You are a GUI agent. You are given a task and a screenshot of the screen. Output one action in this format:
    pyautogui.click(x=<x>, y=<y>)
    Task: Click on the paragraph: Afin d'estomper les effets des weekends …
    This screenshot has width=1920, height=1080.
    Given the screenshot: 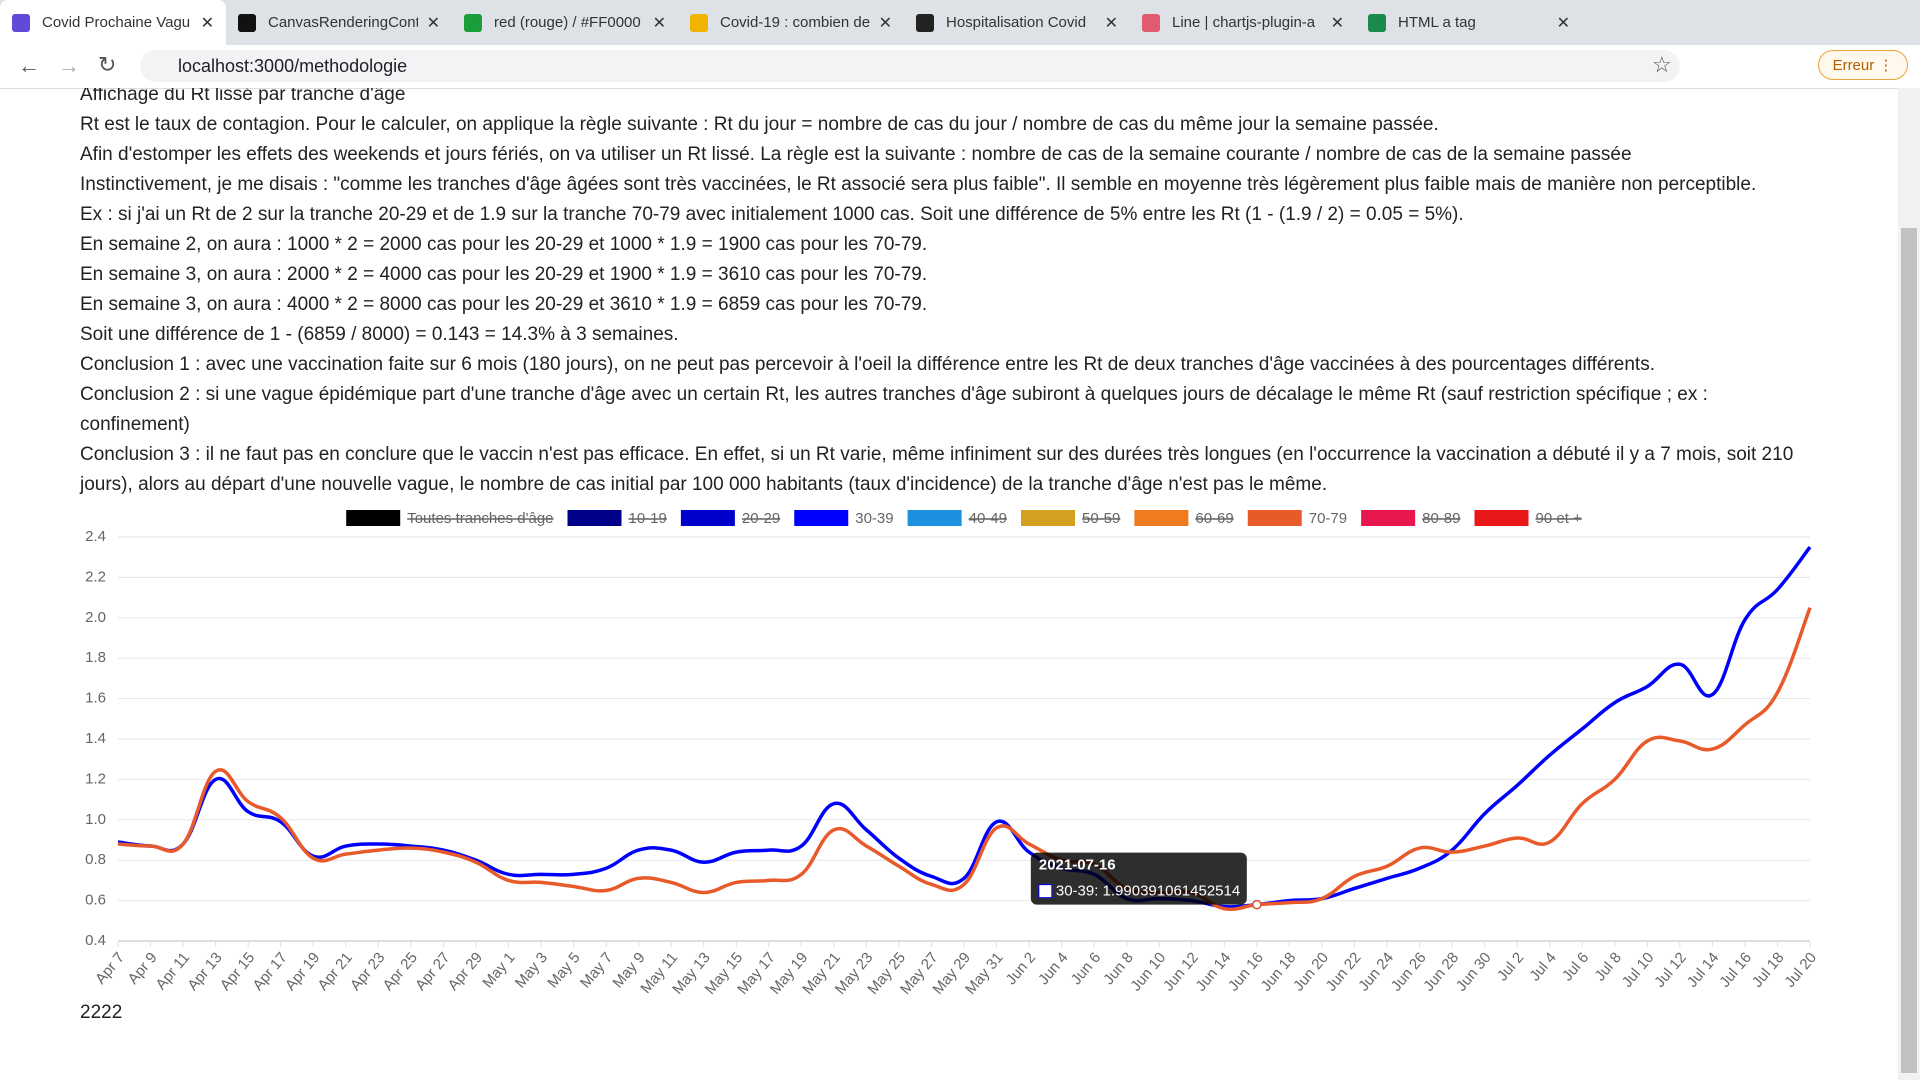 What is the action you would take?
    pyautogui.click(x=856, y=154)
    